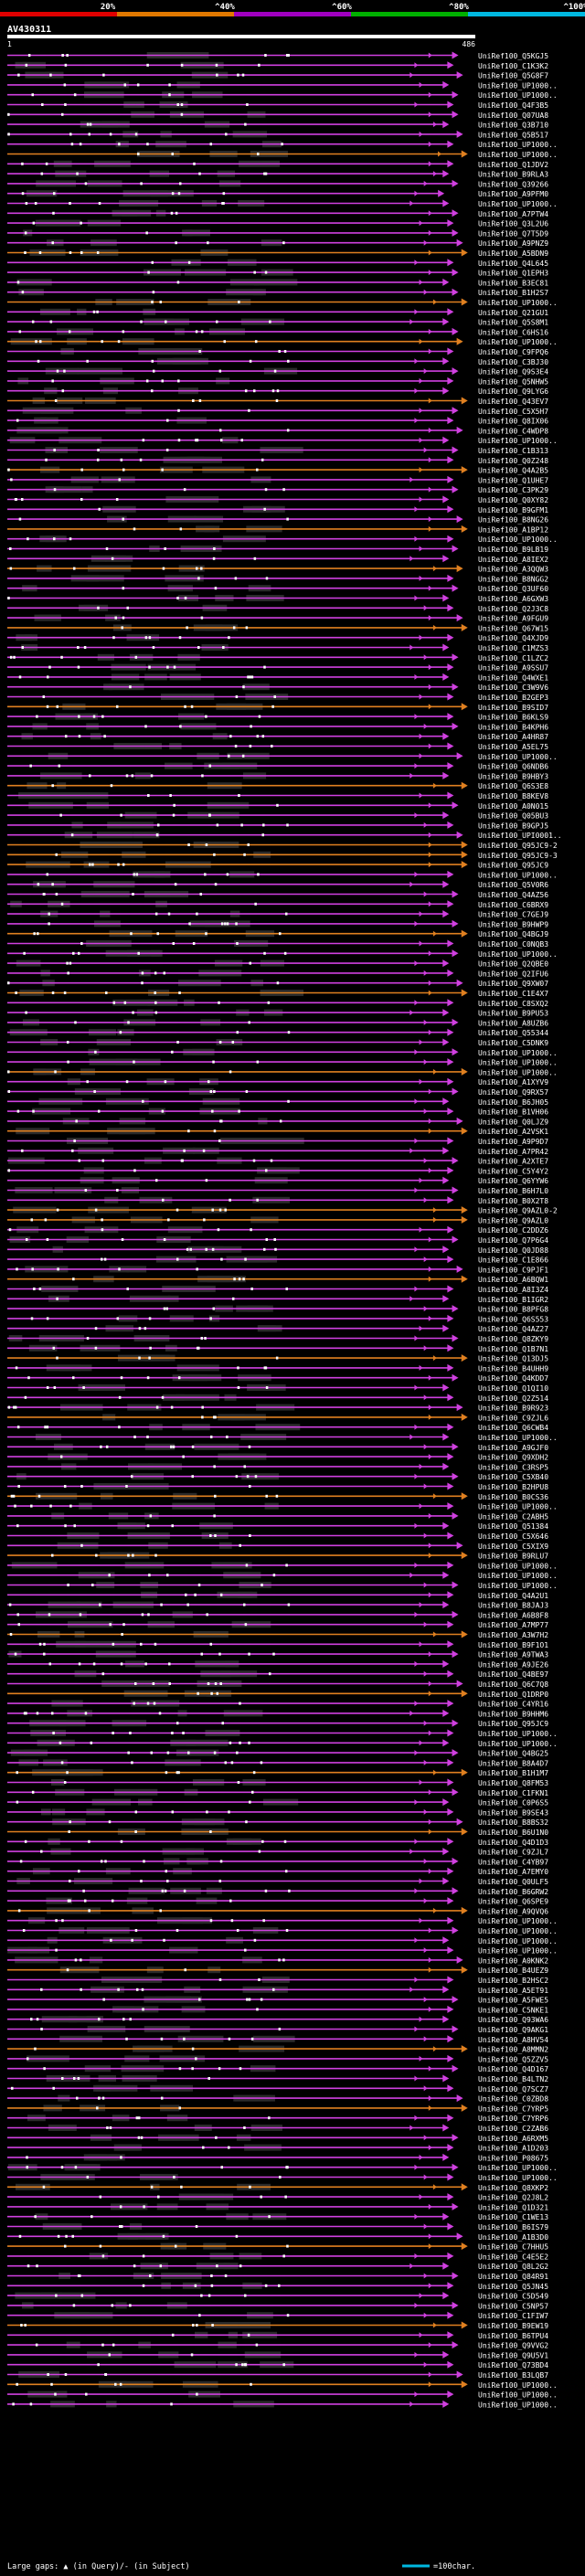 The width and height of the screenshot is (585, 2576). I want to click on hit-label: UniRef100_C3RSP5, so click(513, 1467).